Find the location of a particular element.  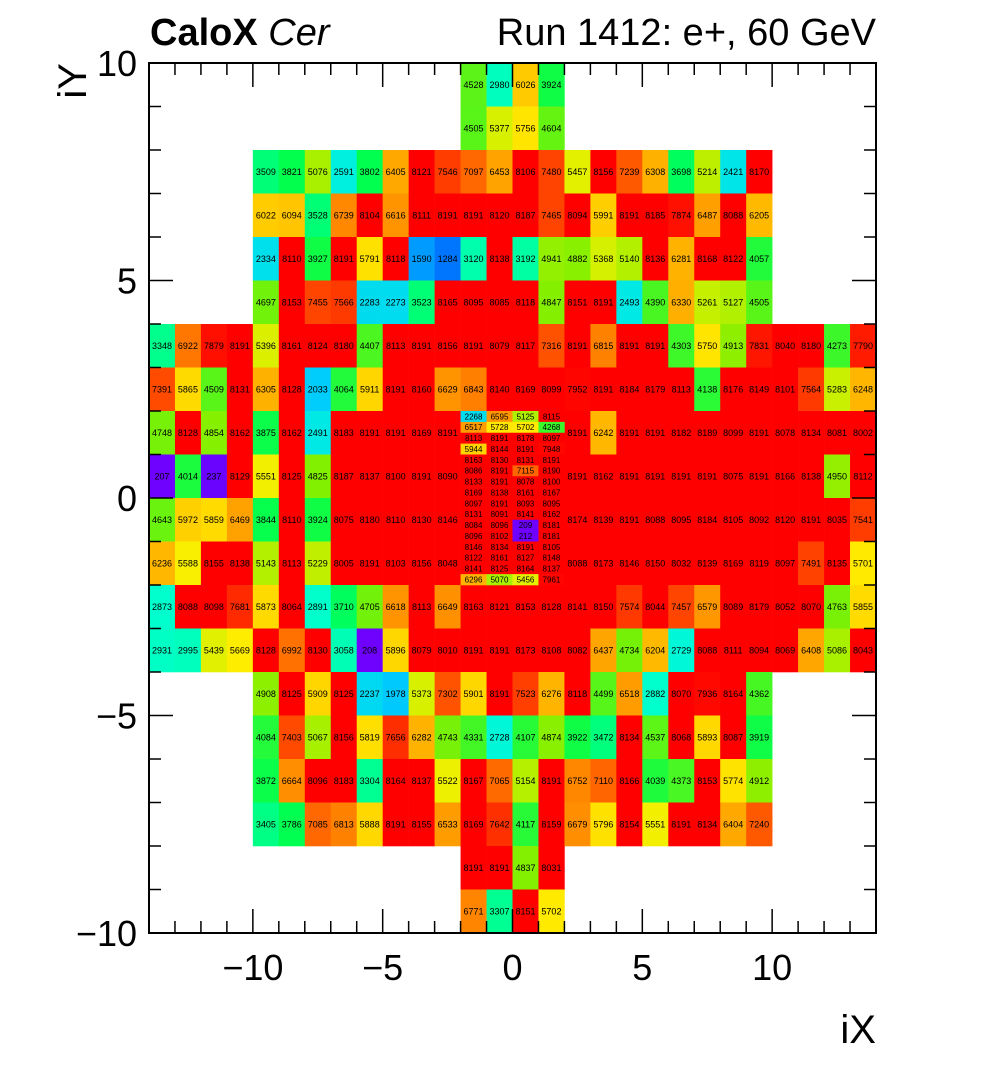

cell-value-label: 2334 is located at coordinates (266, 259).